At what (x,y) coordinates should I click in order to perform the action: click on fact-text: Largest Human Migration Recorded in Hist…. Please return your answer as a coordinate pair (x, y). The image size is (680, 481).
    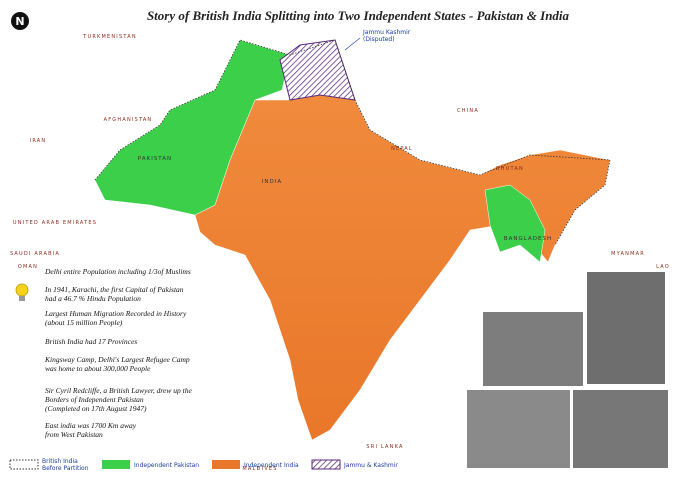
    Looking at the image, I should click on (115, 313).